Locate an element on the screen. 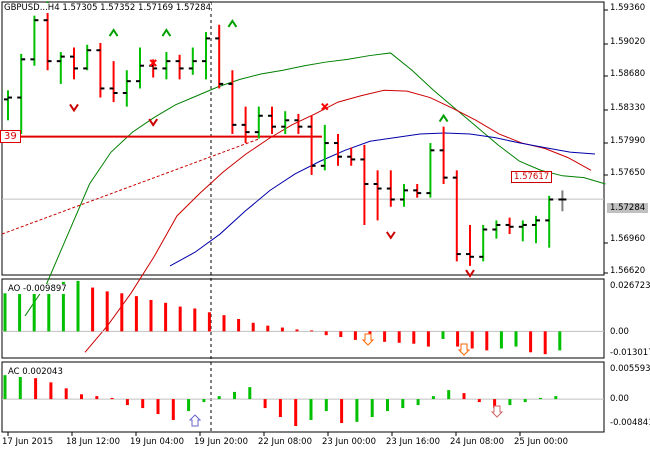  ao-tick: -0.013017 is located at coordinates (630, 353).